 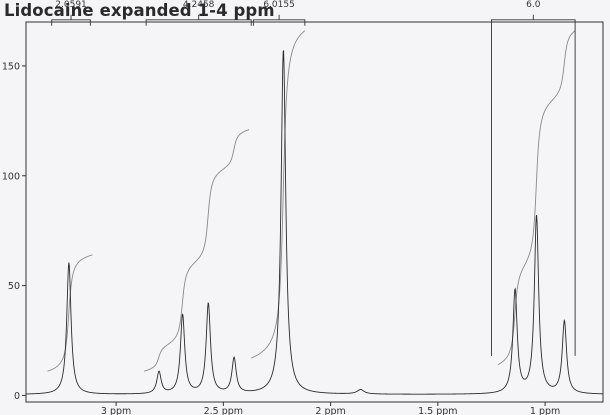 What do you see at coordinates (437, 410) in the screenshot?
I see `x-tick-label: 1.5 ppm` at bounding box center [437, 410].